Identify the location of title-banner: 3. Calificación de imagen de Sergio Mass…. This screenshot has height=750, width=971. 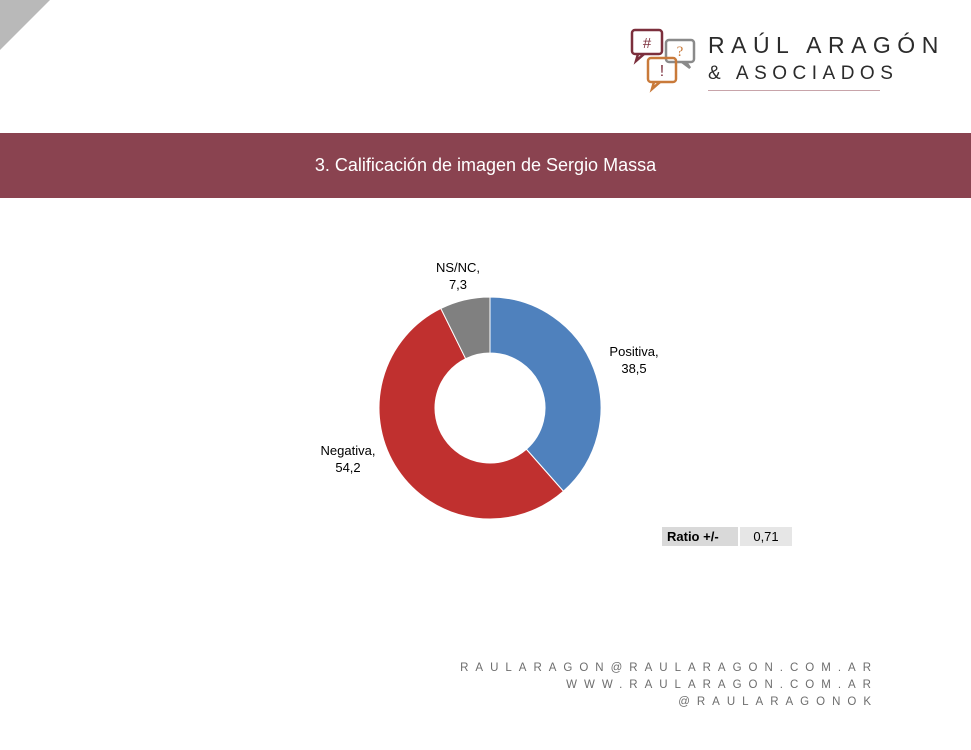
(485, 165).